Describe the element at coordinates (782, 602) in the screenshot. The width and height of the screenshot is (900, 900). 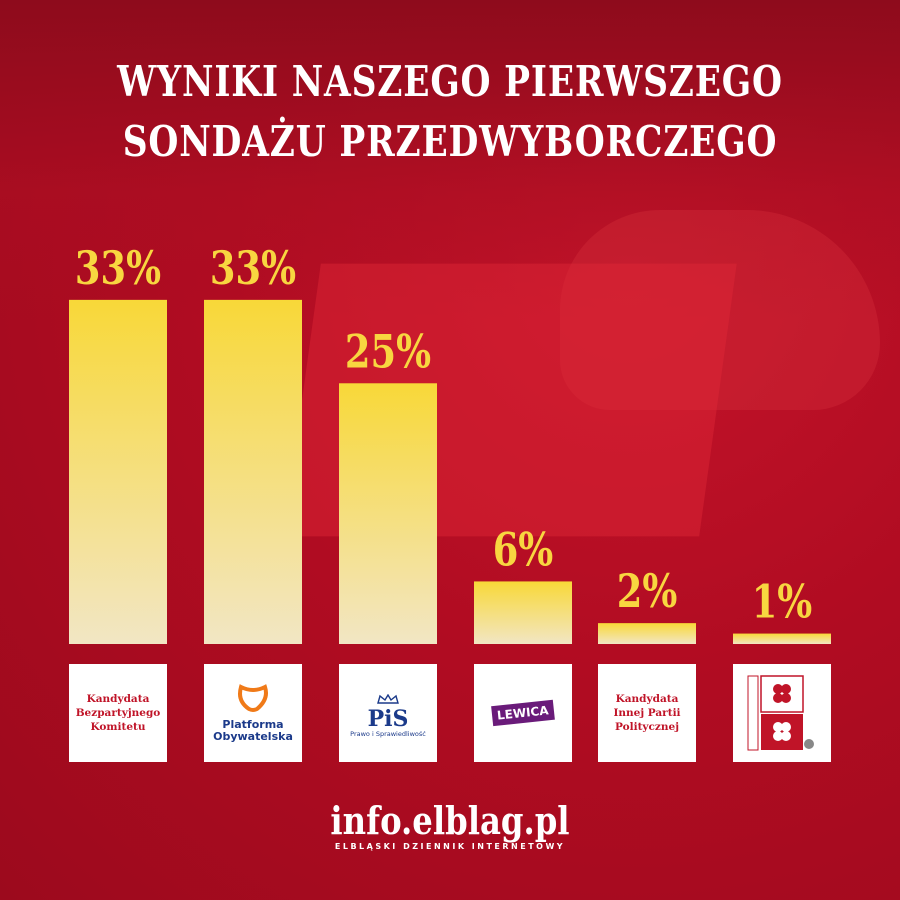
I see `value-label-5: 1%` at that location.